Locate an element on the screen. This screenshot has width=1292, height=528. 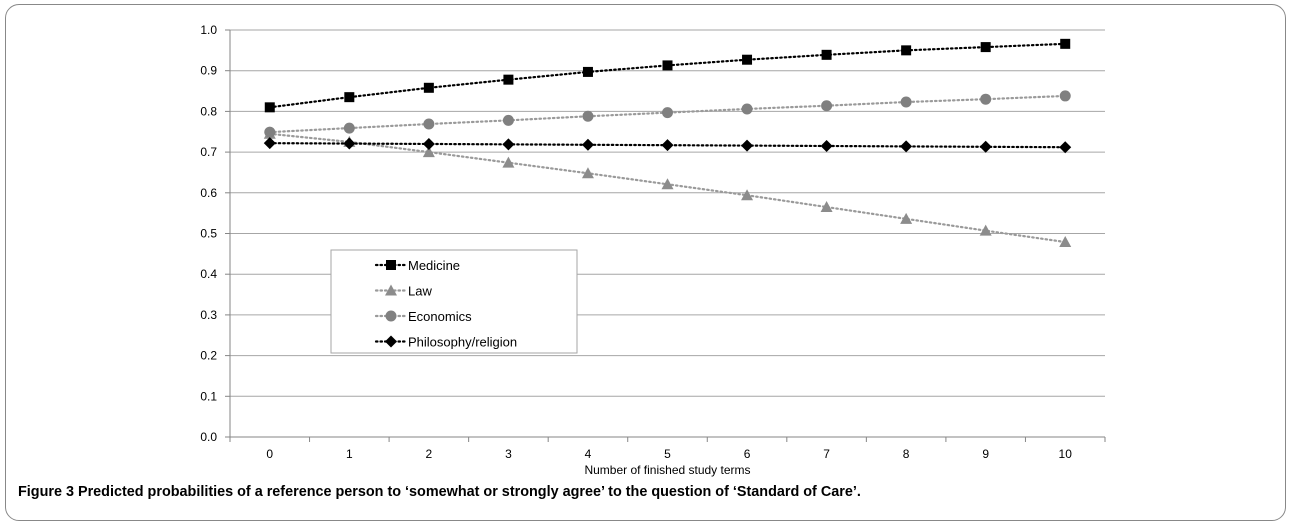
y-tick-label: 0.5 is located at coordinates (208, 234).